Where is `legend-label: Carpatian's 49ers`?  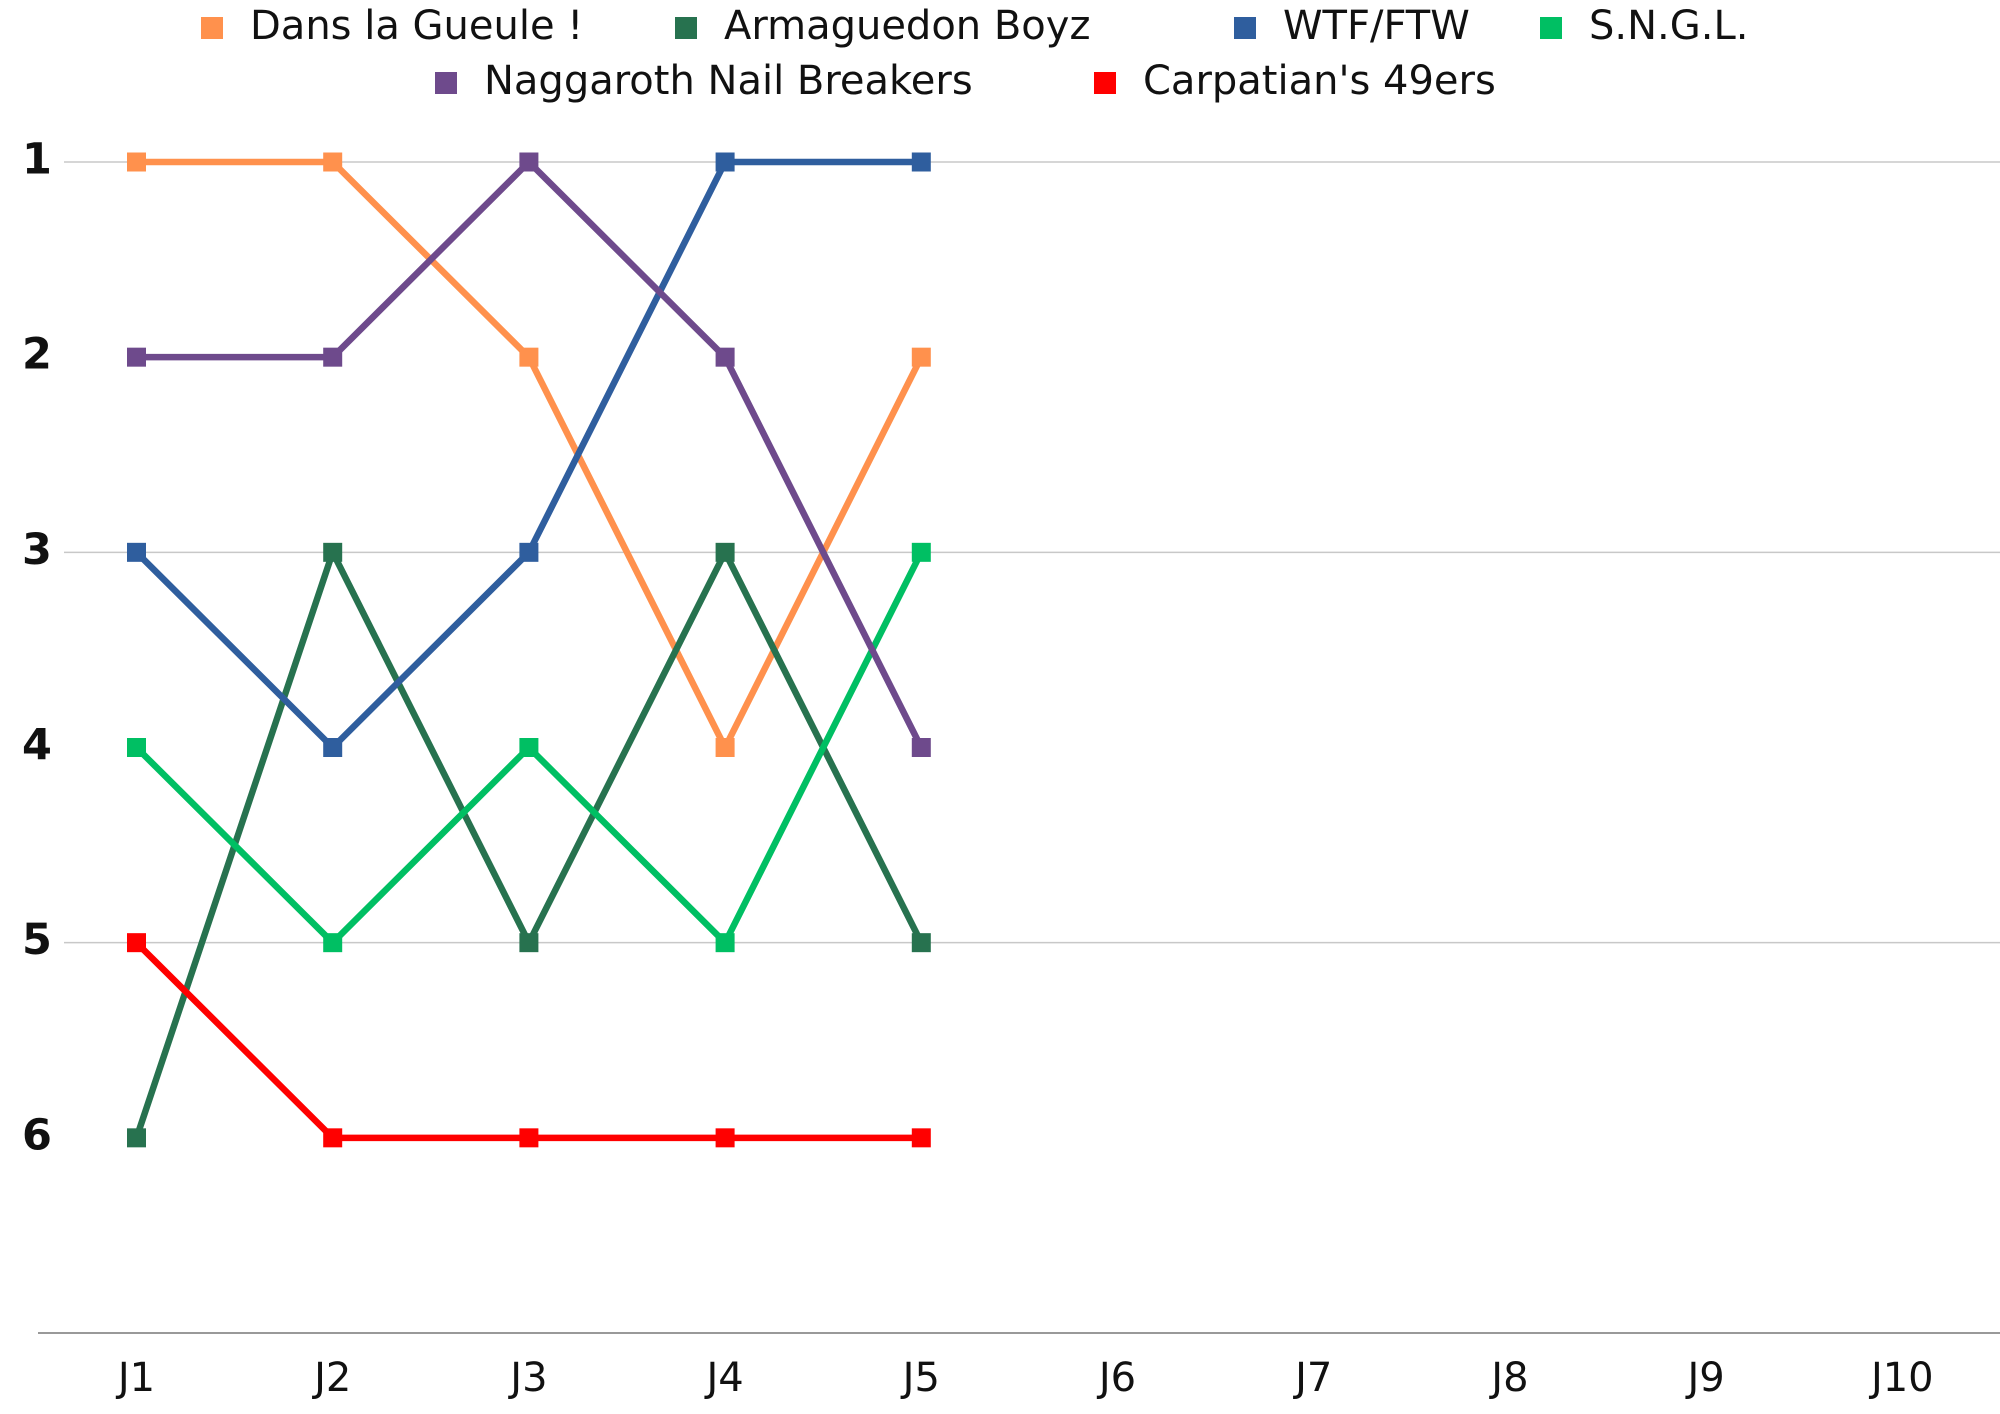
legend-label: Carpatian's 49ers is located at coordinates (1319, 81).